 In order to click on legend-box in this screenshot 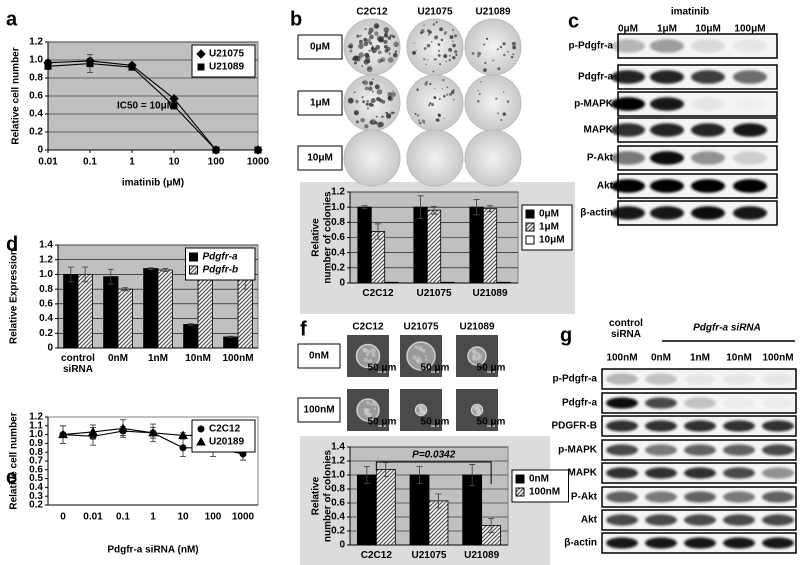, I will do `click(223, 436)`.